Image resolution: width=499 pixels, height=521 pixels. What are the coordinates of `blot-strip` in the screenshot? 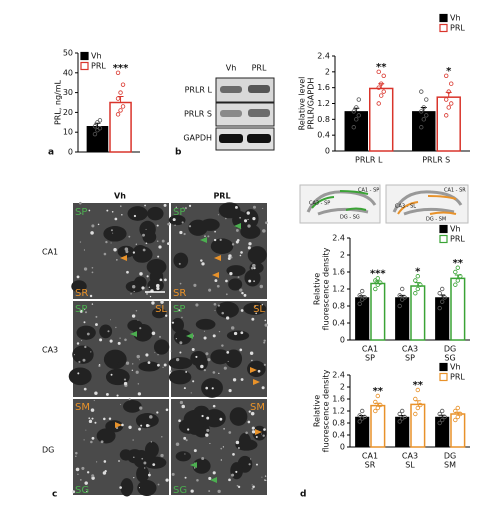 It's located at (245, 139).